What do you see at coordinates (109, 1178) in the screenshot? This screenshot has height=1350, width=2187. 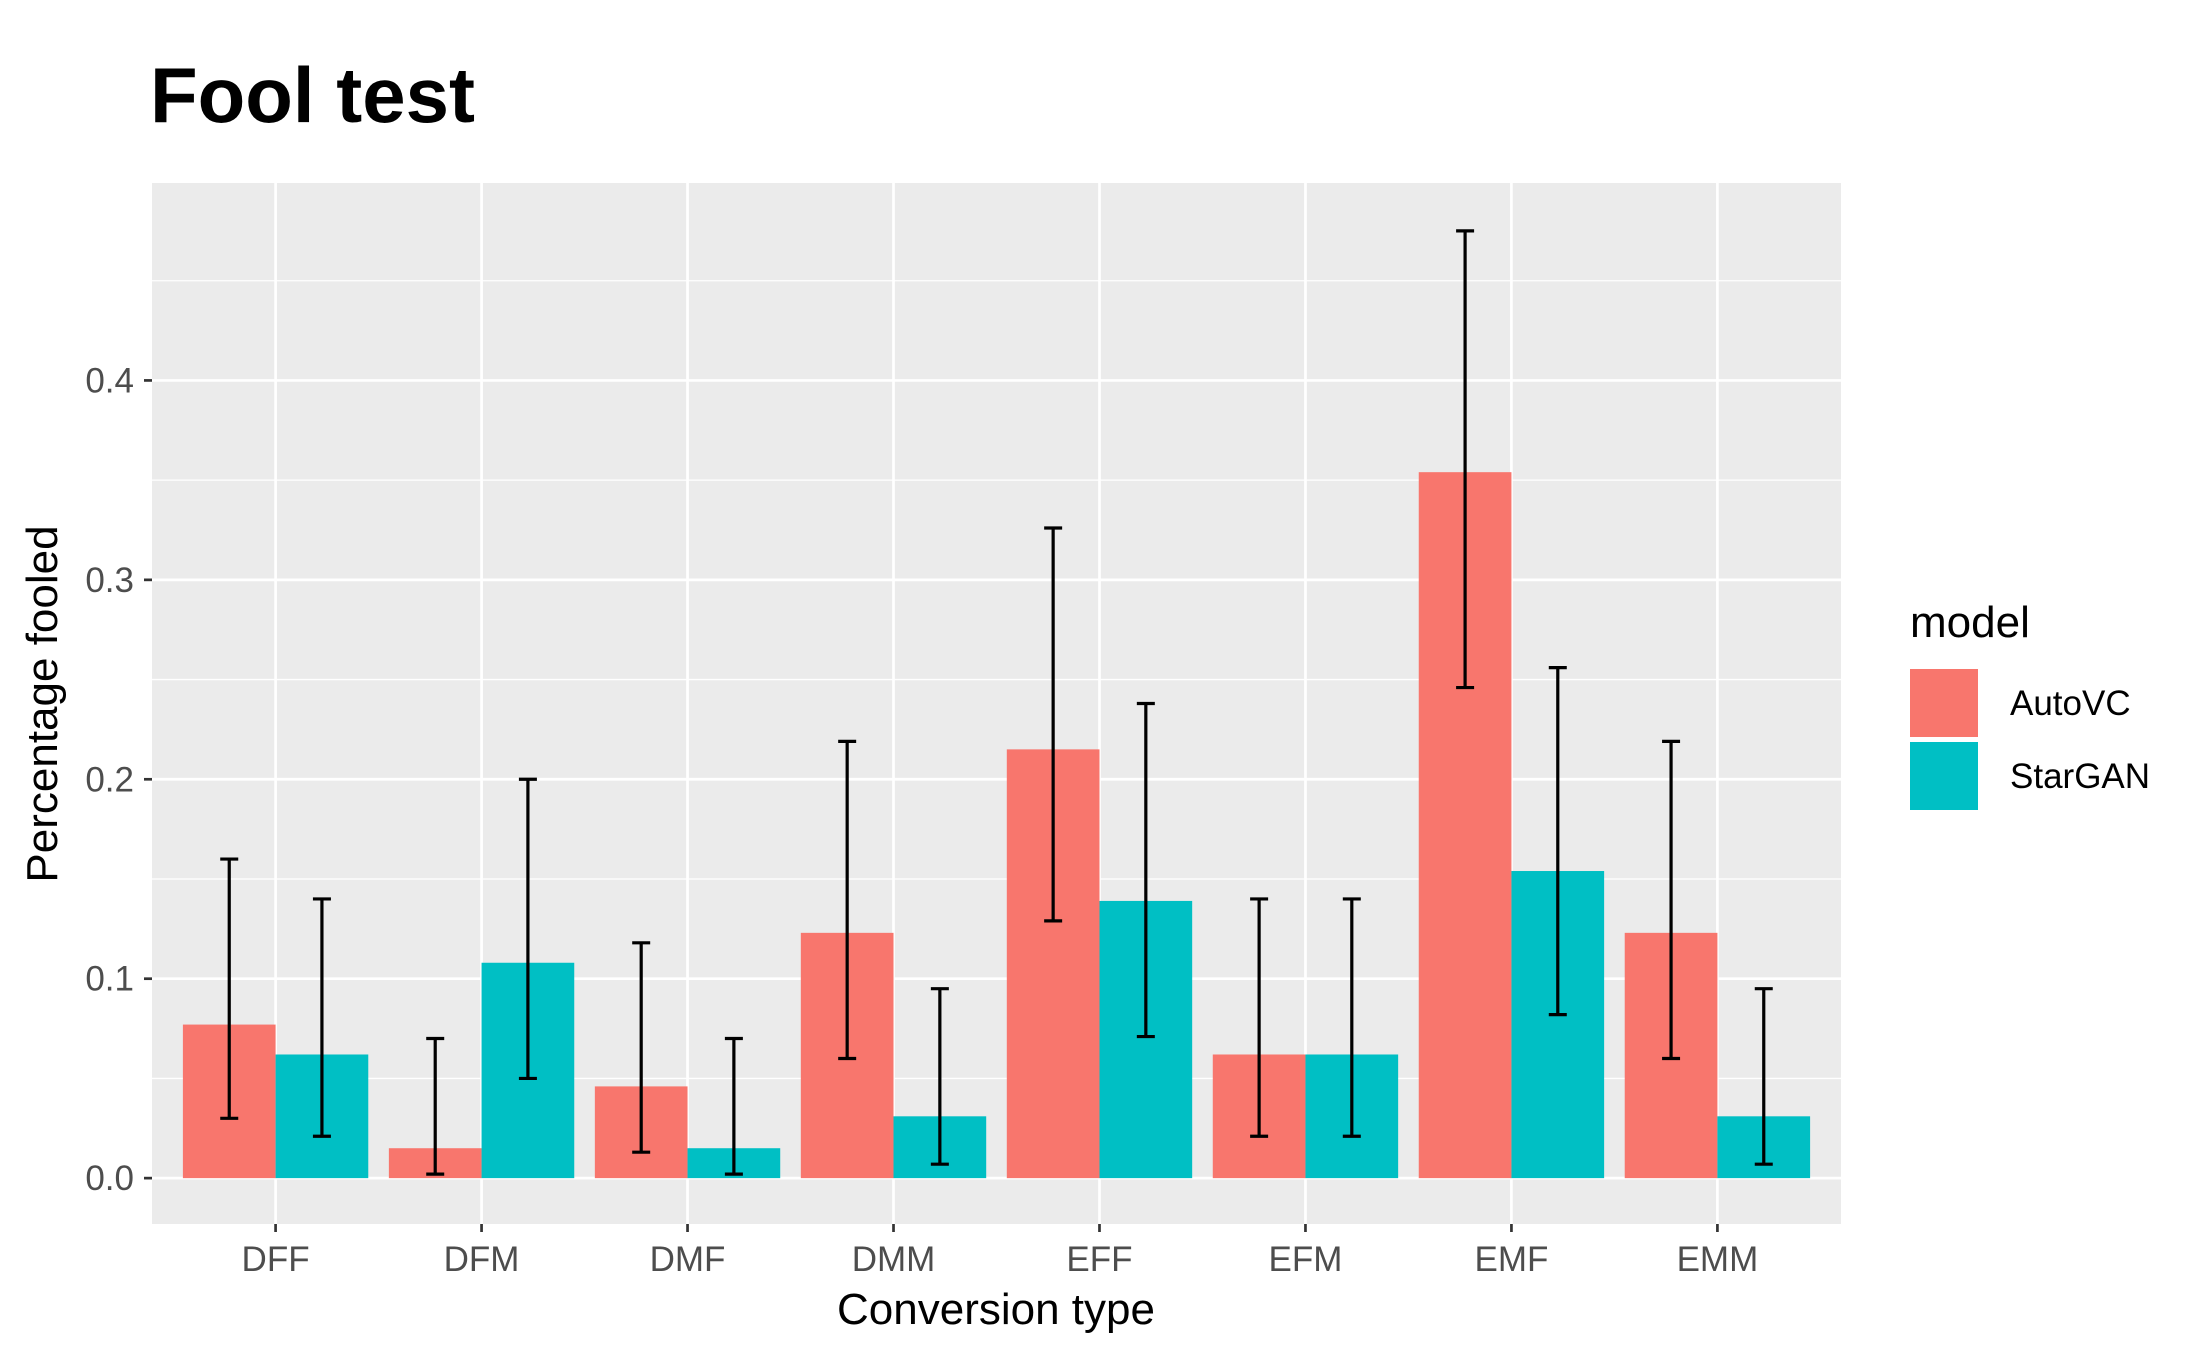 I see `y-tick-label: 0.0` at bounding box center [109, 1178].